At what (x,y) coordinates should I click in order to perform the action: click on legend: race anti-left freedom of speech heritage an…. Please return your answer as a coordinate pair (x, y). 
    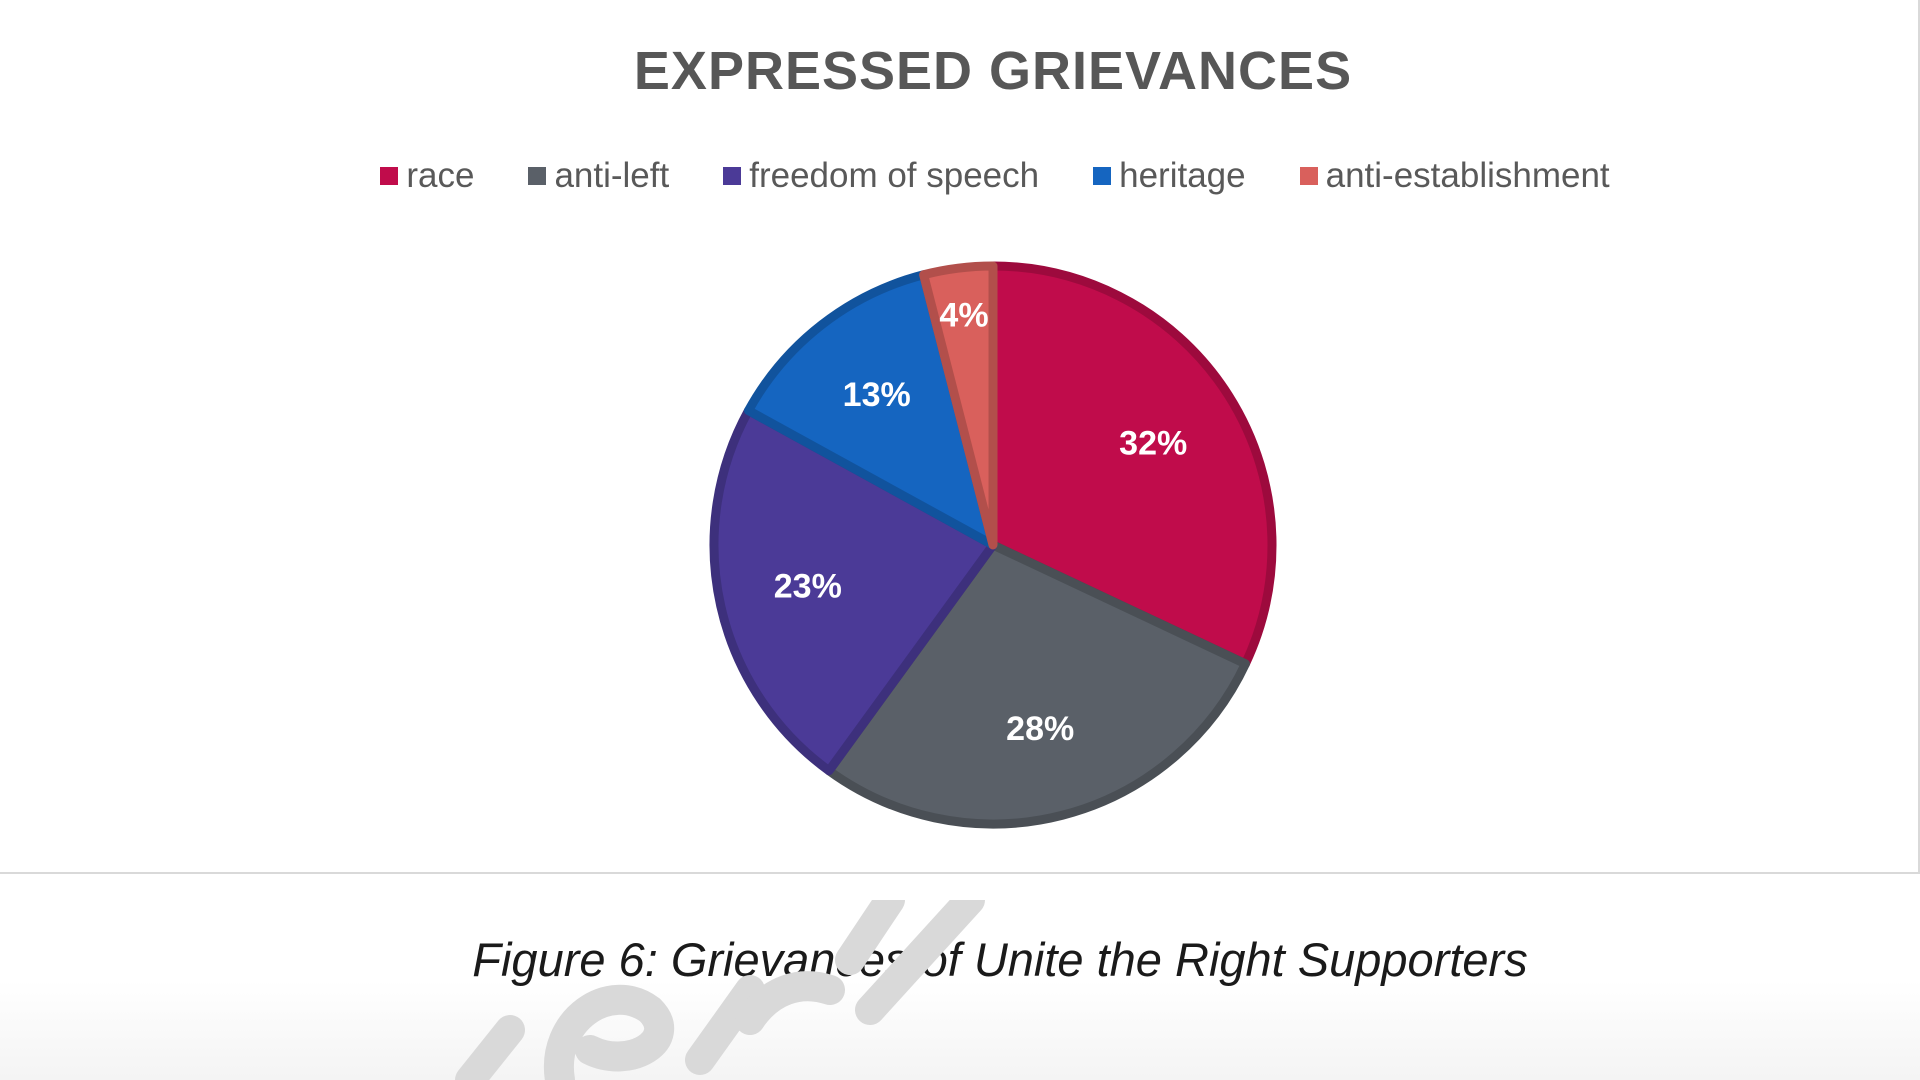
    Looking at the image, I should click on (960, 176).